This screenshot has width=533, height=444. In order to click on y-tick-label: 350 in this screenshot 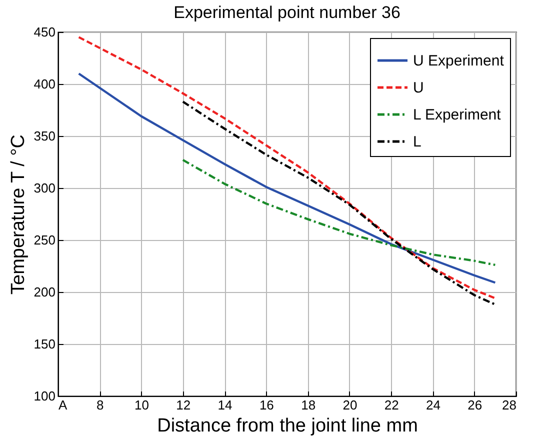, I will do `click(45, 136)`.